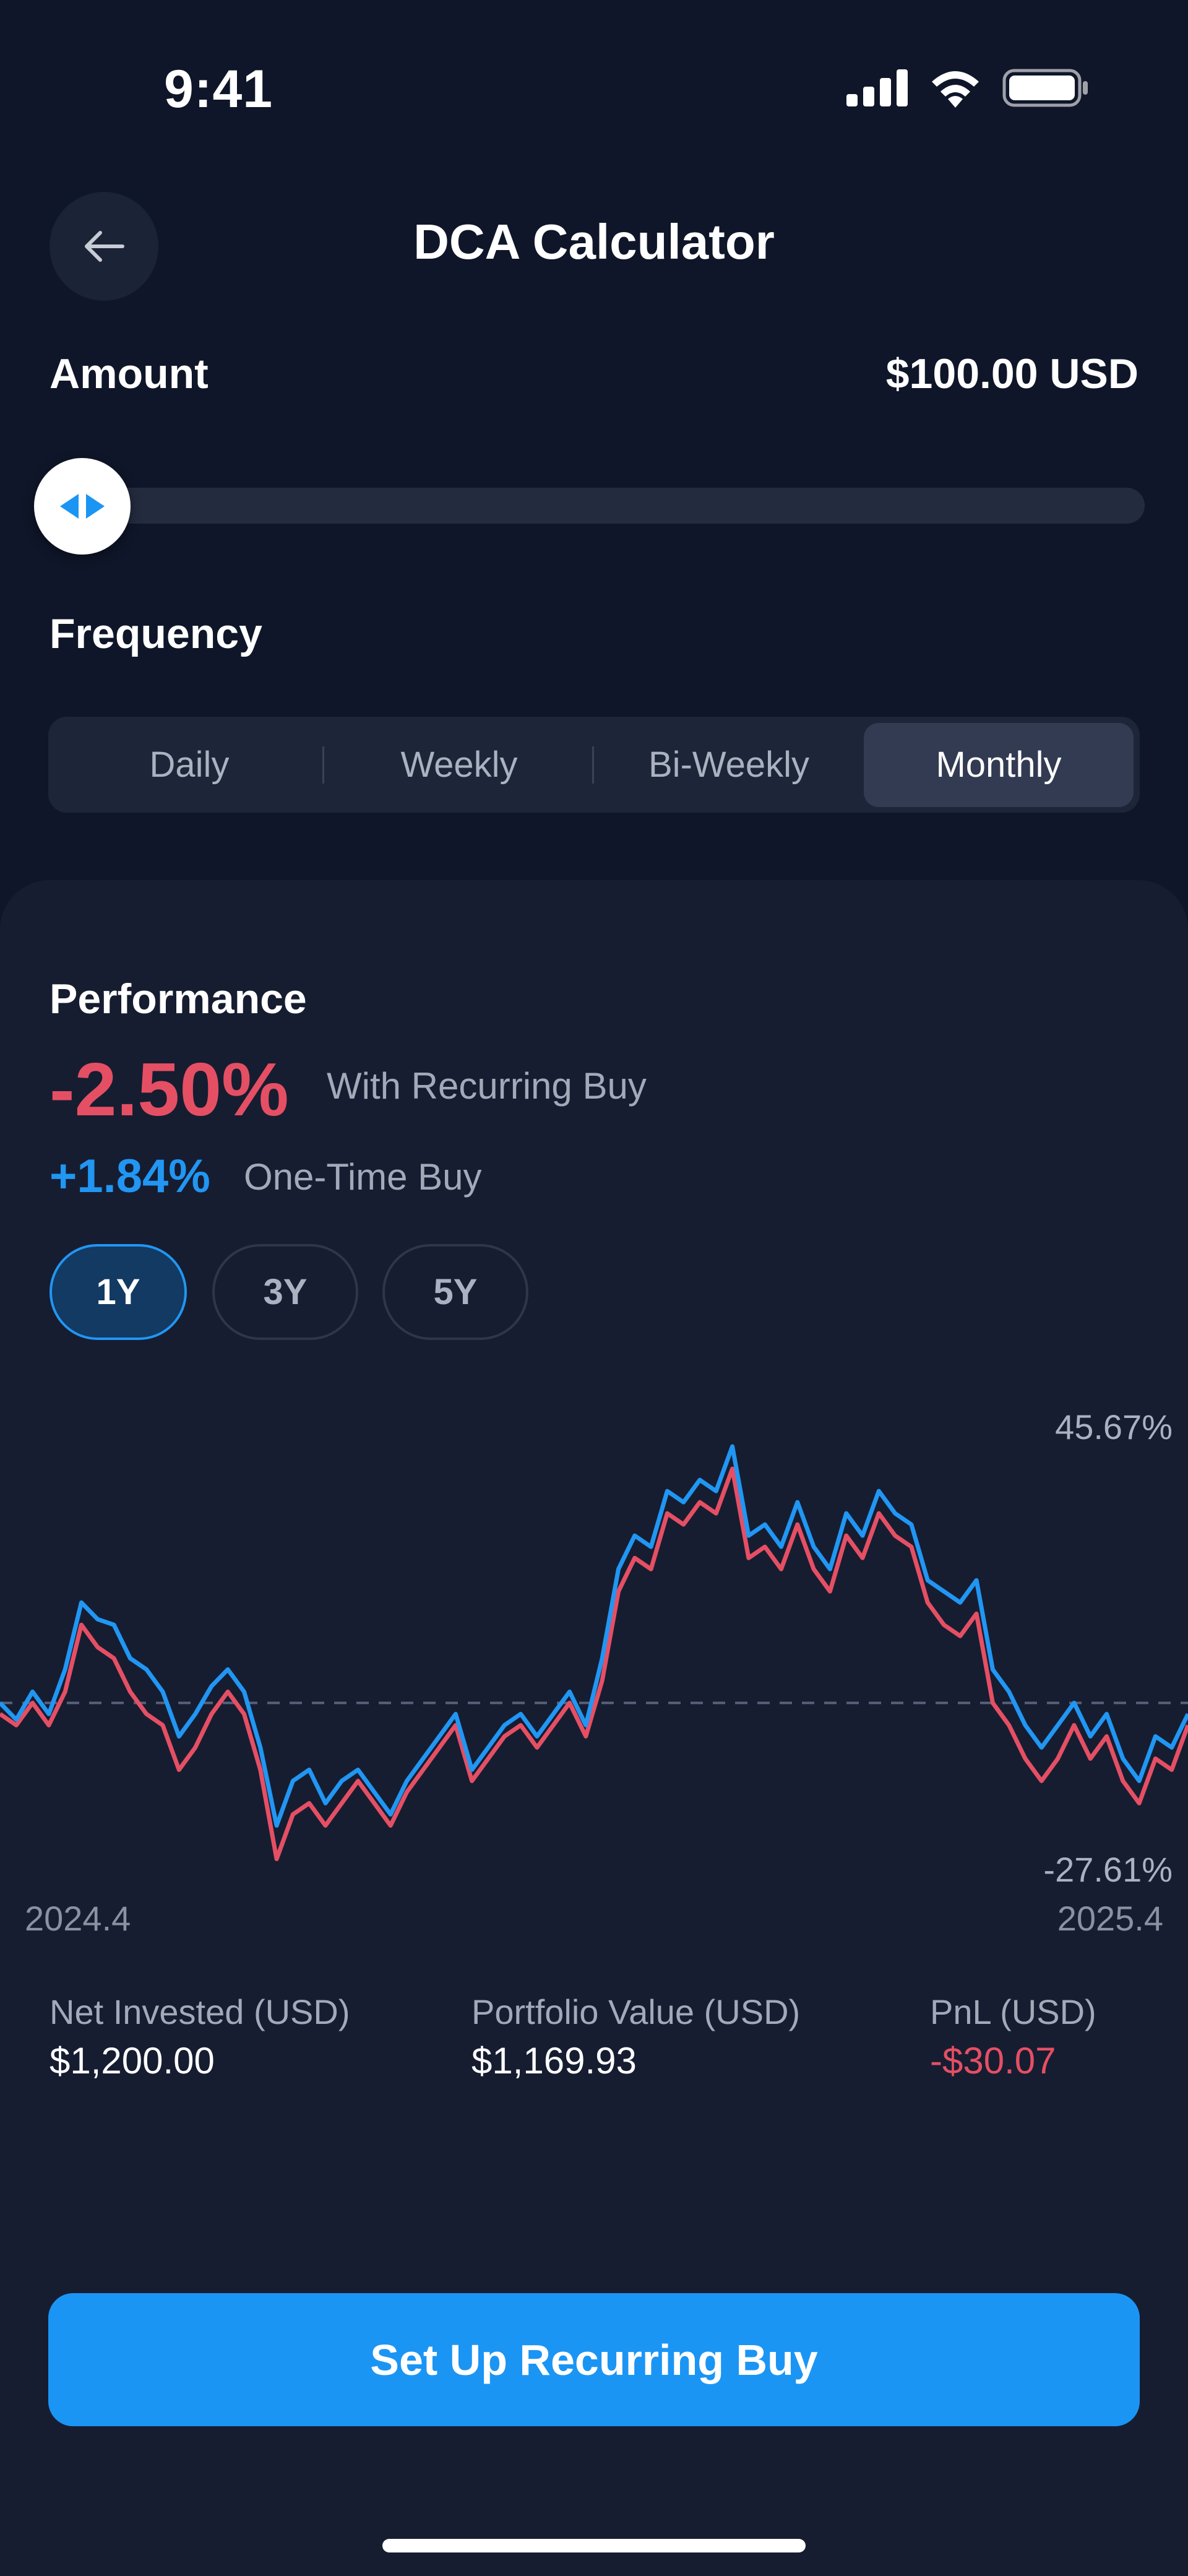 Image resolution: width=1188 pixels, height=2576 pixels. I want to click on chart-max-label: 45.67%, so click(1114, 1426).